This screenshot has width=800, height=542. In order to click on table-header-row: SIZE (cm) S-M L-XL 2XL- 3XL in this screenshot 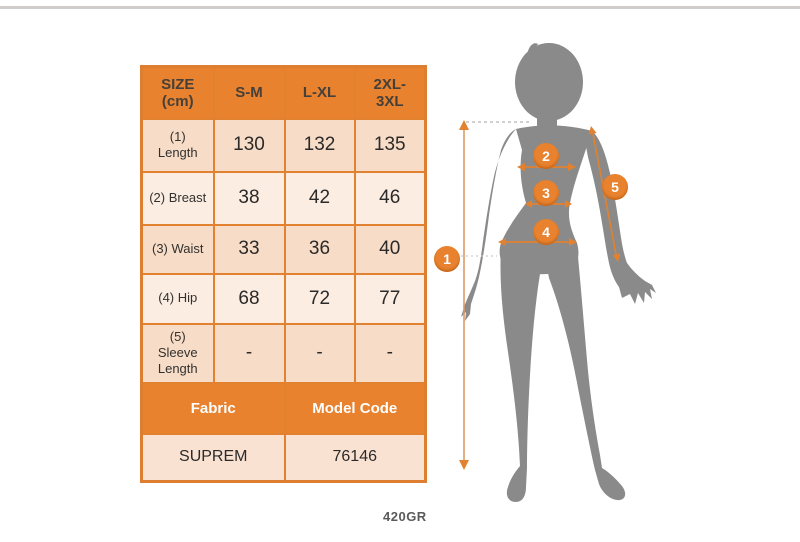, I will do `click(283, 92)`.